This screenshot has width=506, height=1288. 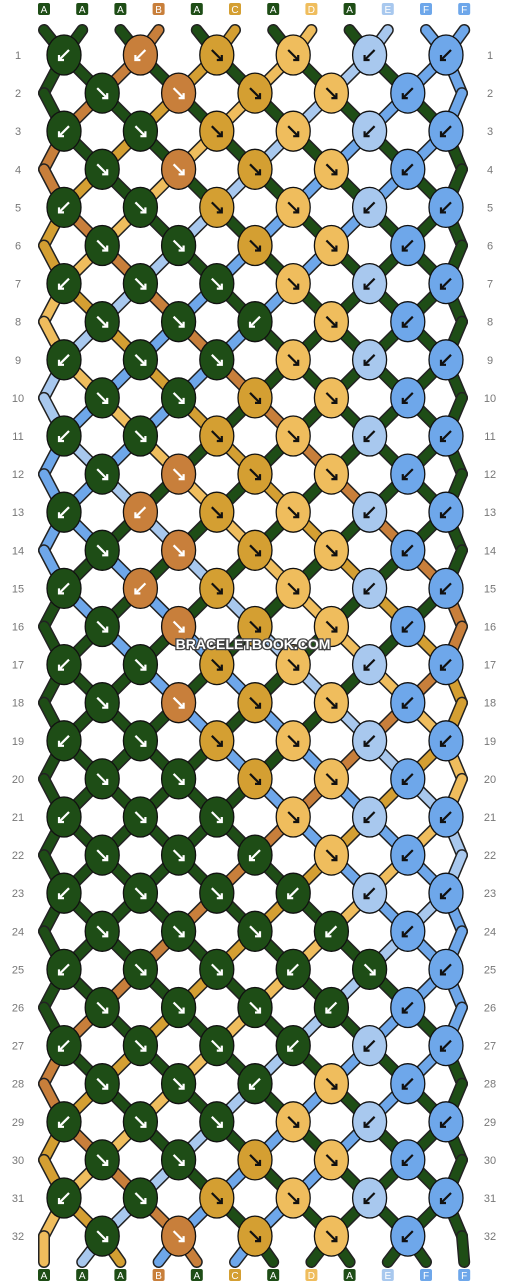 I want to click on knot-arrowhead-r4-5-icon, so click(x=404, y=172).